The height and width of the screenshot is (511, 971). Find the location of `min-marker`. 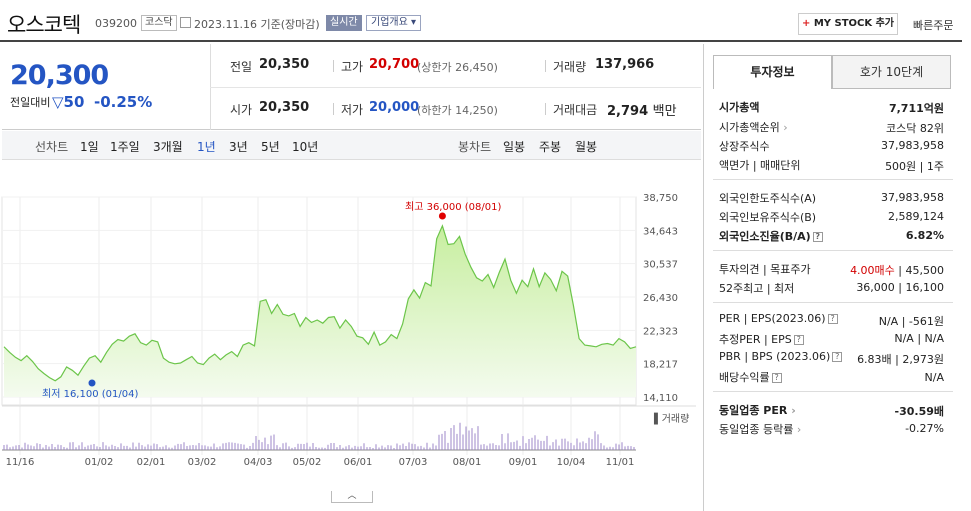

min-marker is located at coordinates (92, 383).